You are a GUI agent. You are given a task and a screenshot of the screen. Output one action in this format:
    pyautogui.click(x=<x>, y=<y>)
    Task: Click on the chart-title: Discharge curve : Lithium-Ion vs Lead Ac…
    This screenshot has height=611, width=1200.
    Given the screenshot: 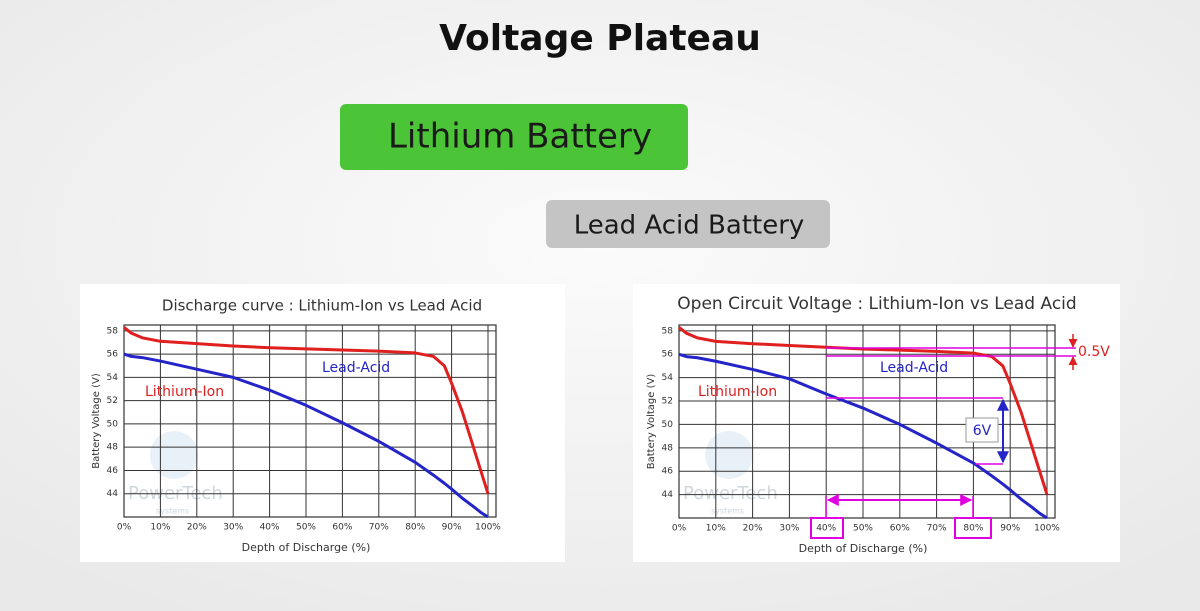 What is the action you would take?
    pyautogui.click(x=322, y=306)
    